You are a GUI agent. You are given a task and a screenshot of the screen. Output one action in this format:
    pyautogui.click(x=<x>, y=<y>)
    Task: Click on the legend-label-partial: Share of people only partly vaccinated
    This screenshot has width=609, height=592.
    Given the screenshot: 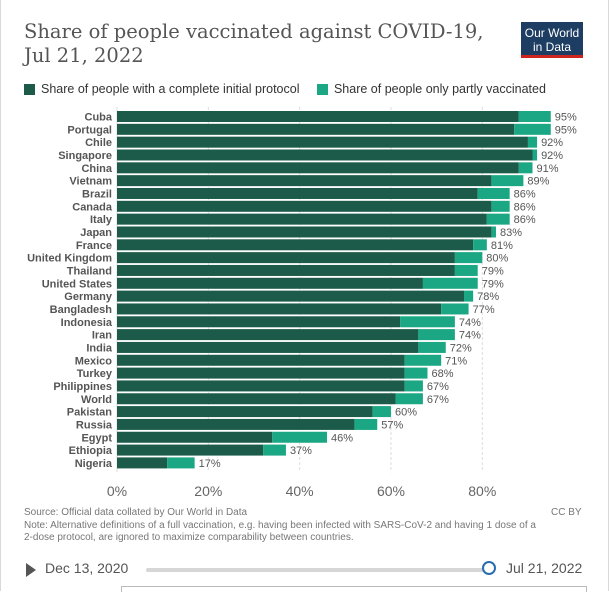 What is the action you would take?
    pyautogui.click(x=439, y=89)
    